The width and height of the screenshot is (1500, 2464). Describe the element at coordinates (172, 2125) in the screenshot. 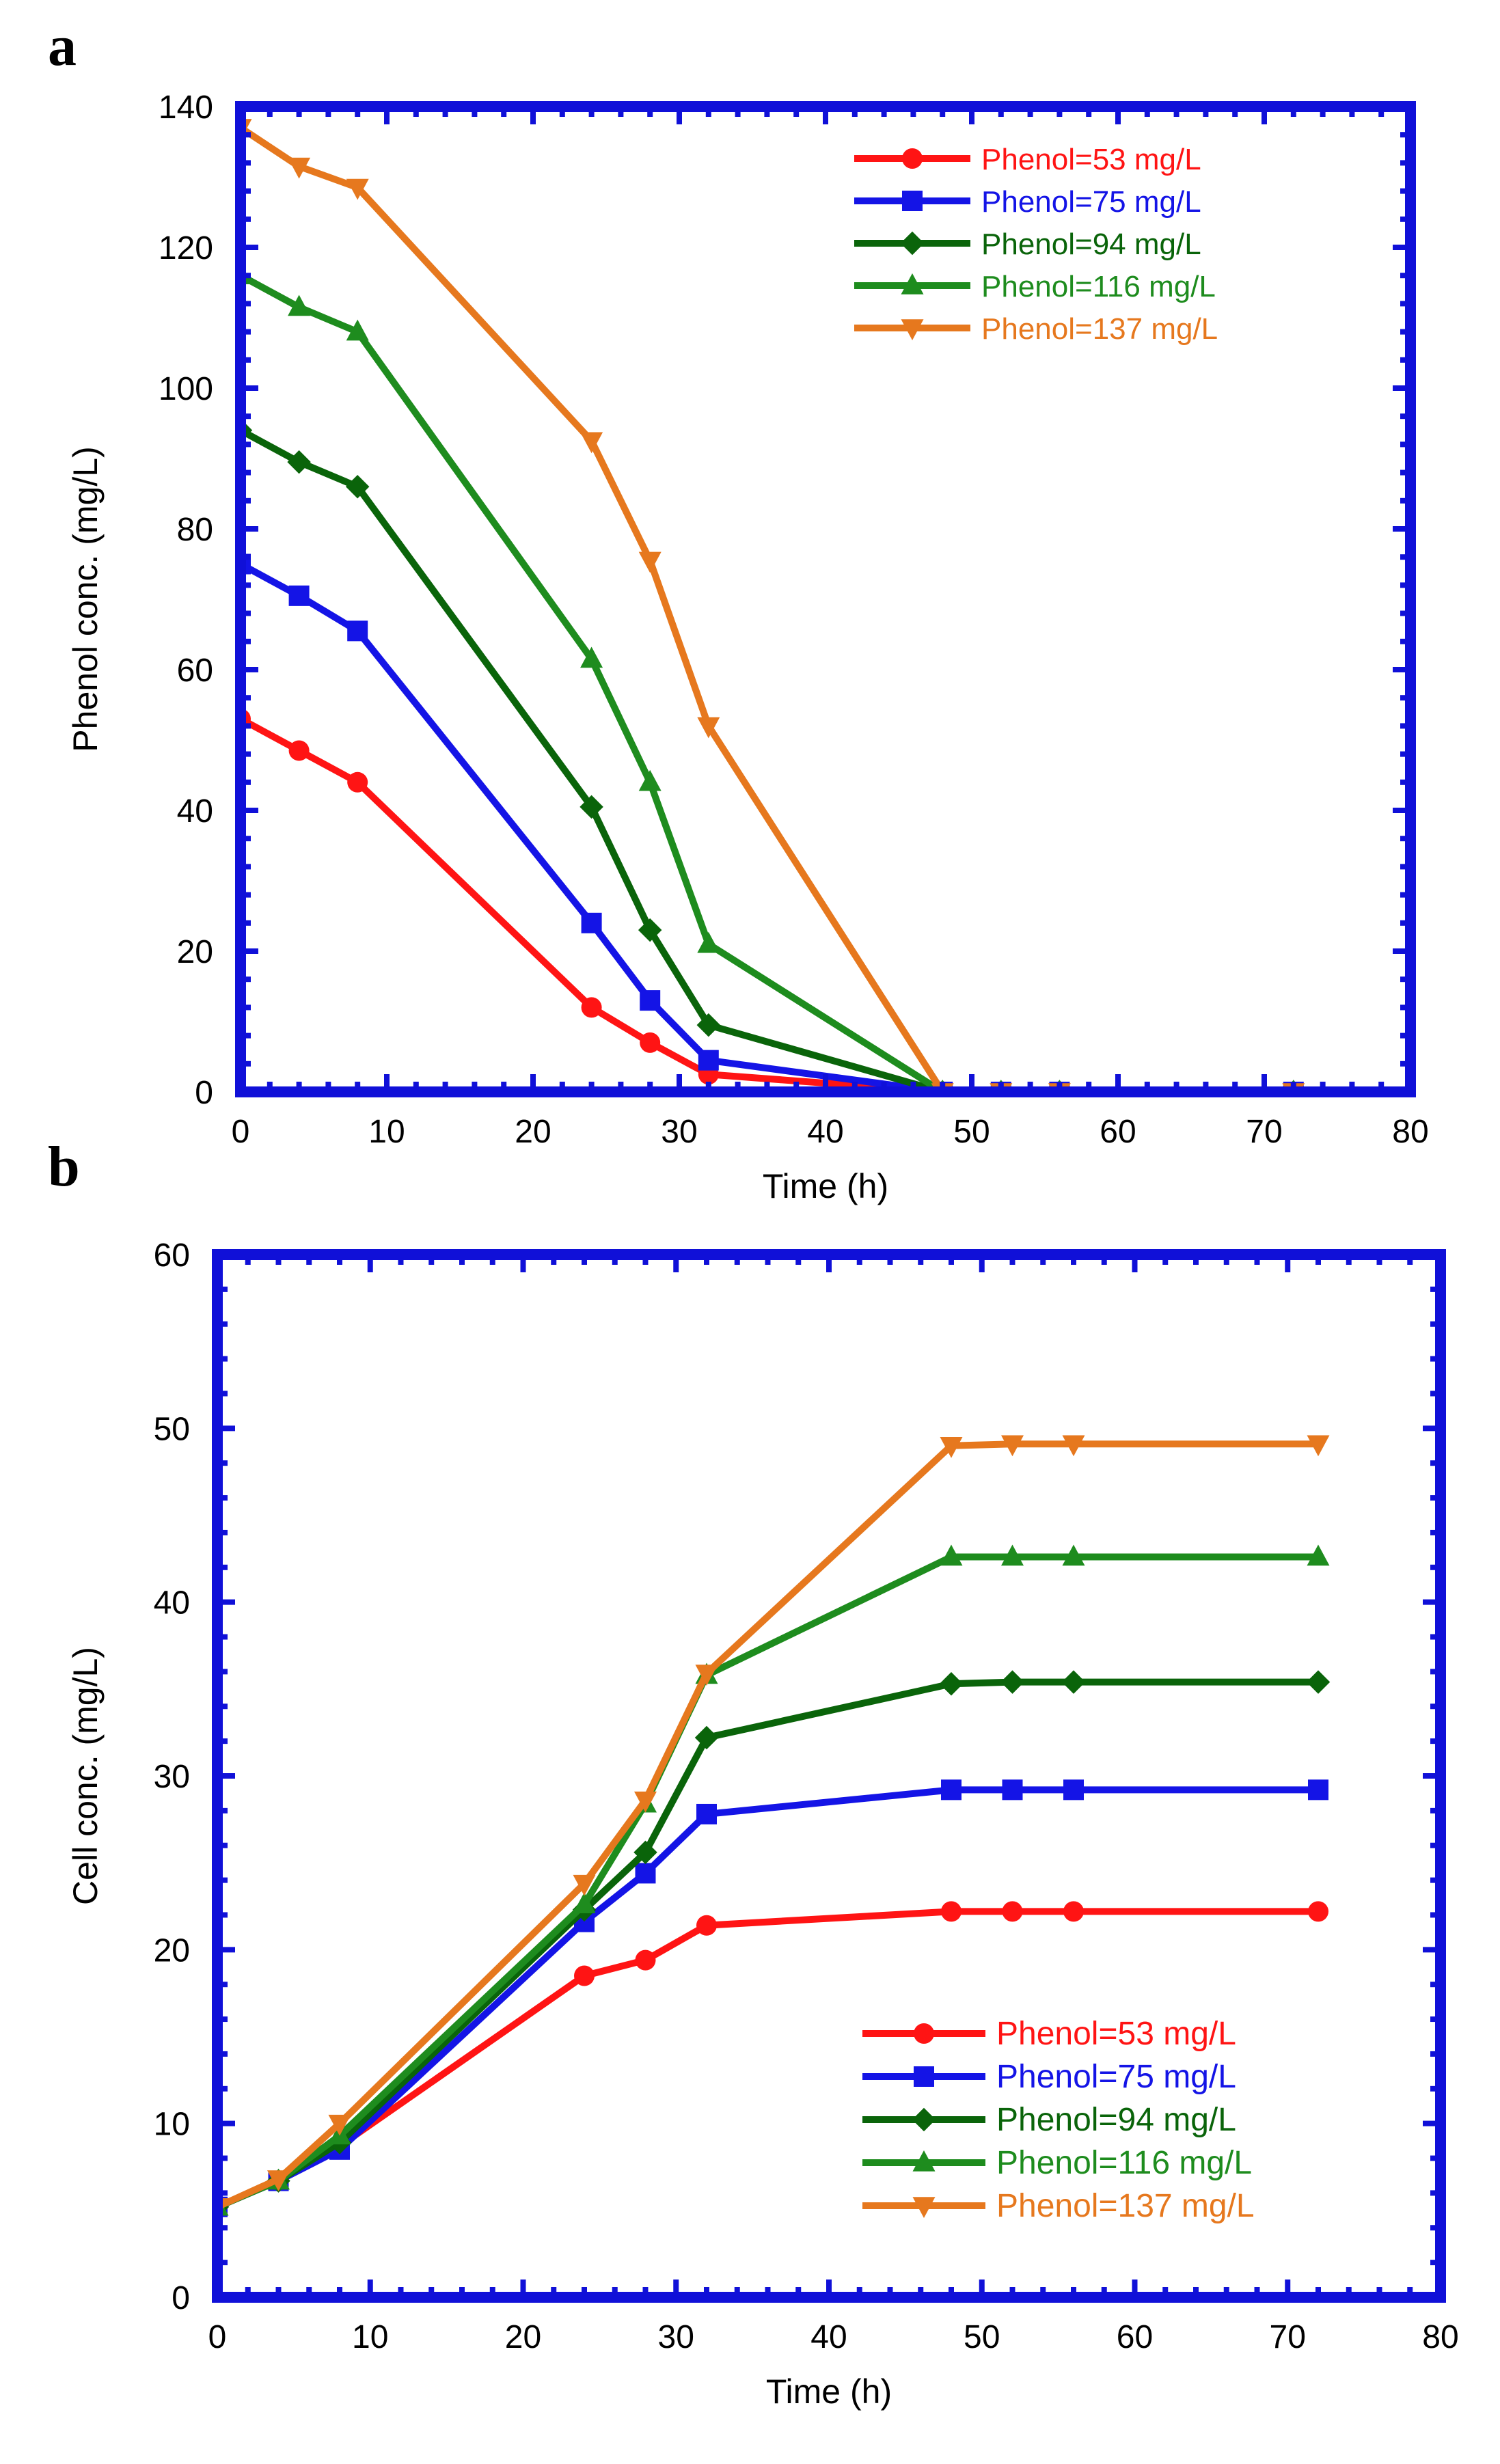

I see `y-tick-label: 10` at that location.